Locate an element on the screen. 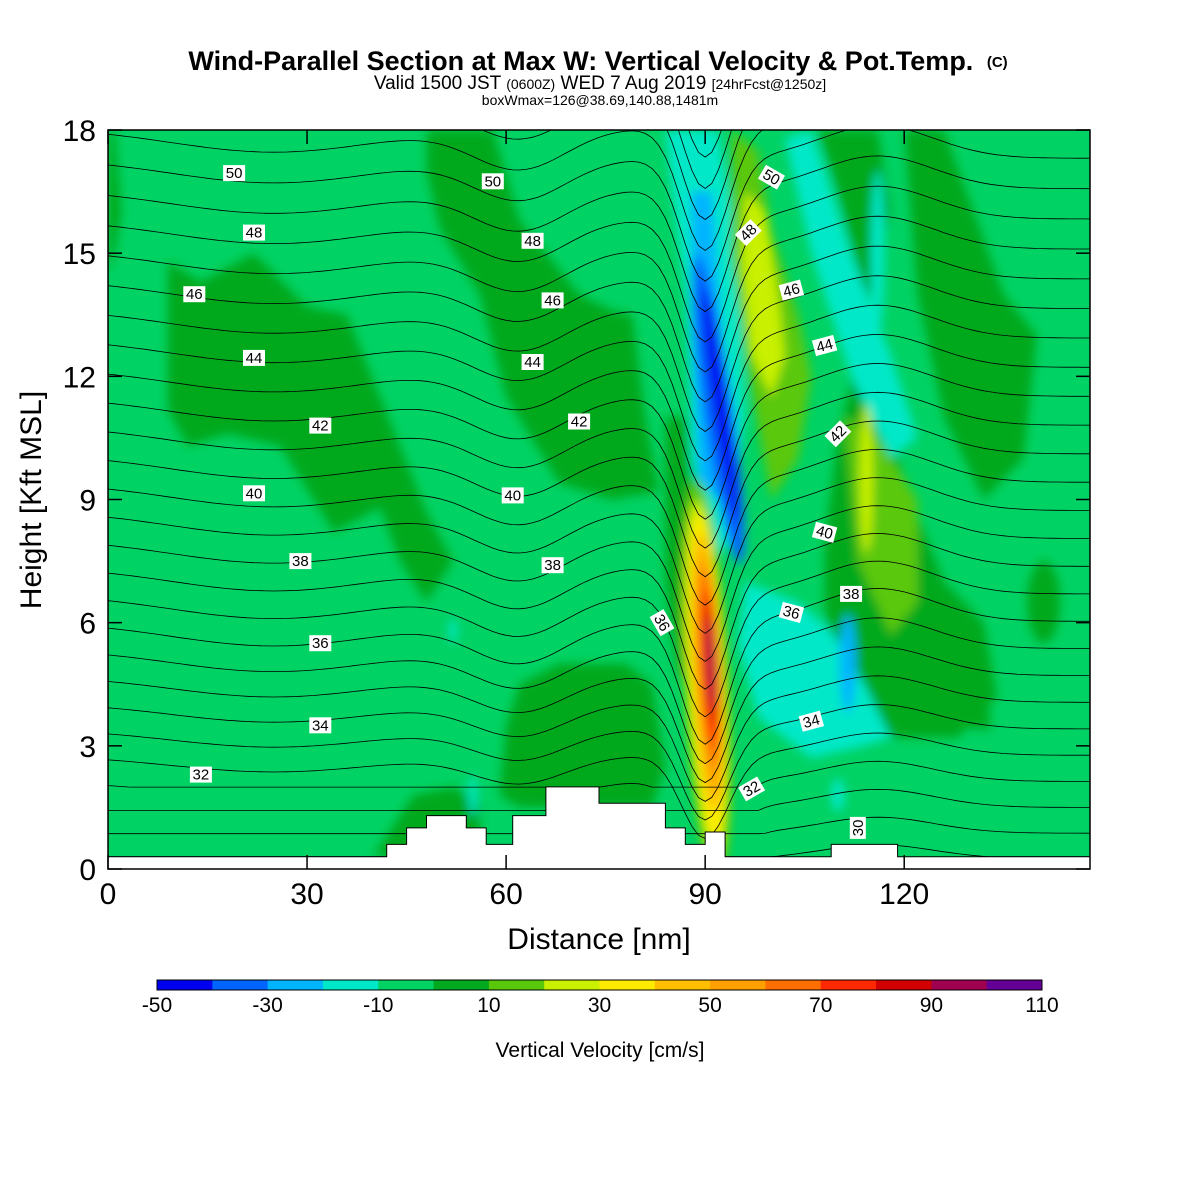 This screenshot has width=1200, height=1200. colorbar-tick-label: -10 is located at coordinates (378, 1005).